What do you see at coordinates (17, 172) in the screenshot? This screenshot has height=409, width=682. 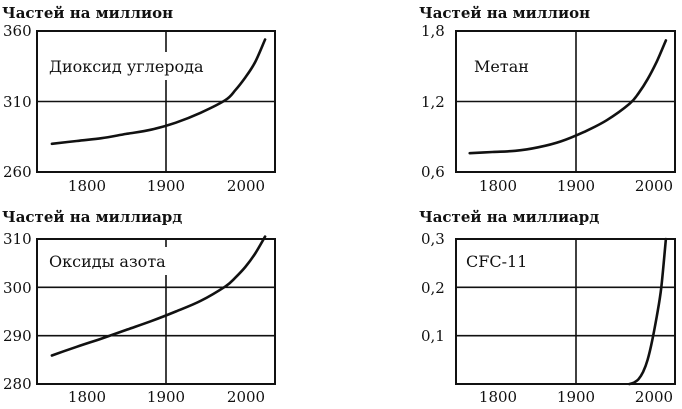 I see `y-tick-label: 260` at bounding box center [17, 172].